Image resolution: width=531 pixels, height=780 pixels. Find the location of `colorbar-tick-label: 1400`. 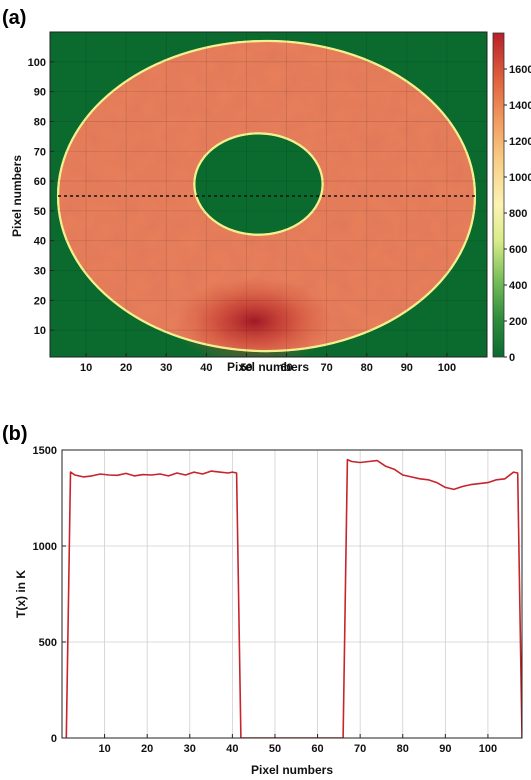

colorbar-tick-label: 1400 is located at coordinates (520, 106).